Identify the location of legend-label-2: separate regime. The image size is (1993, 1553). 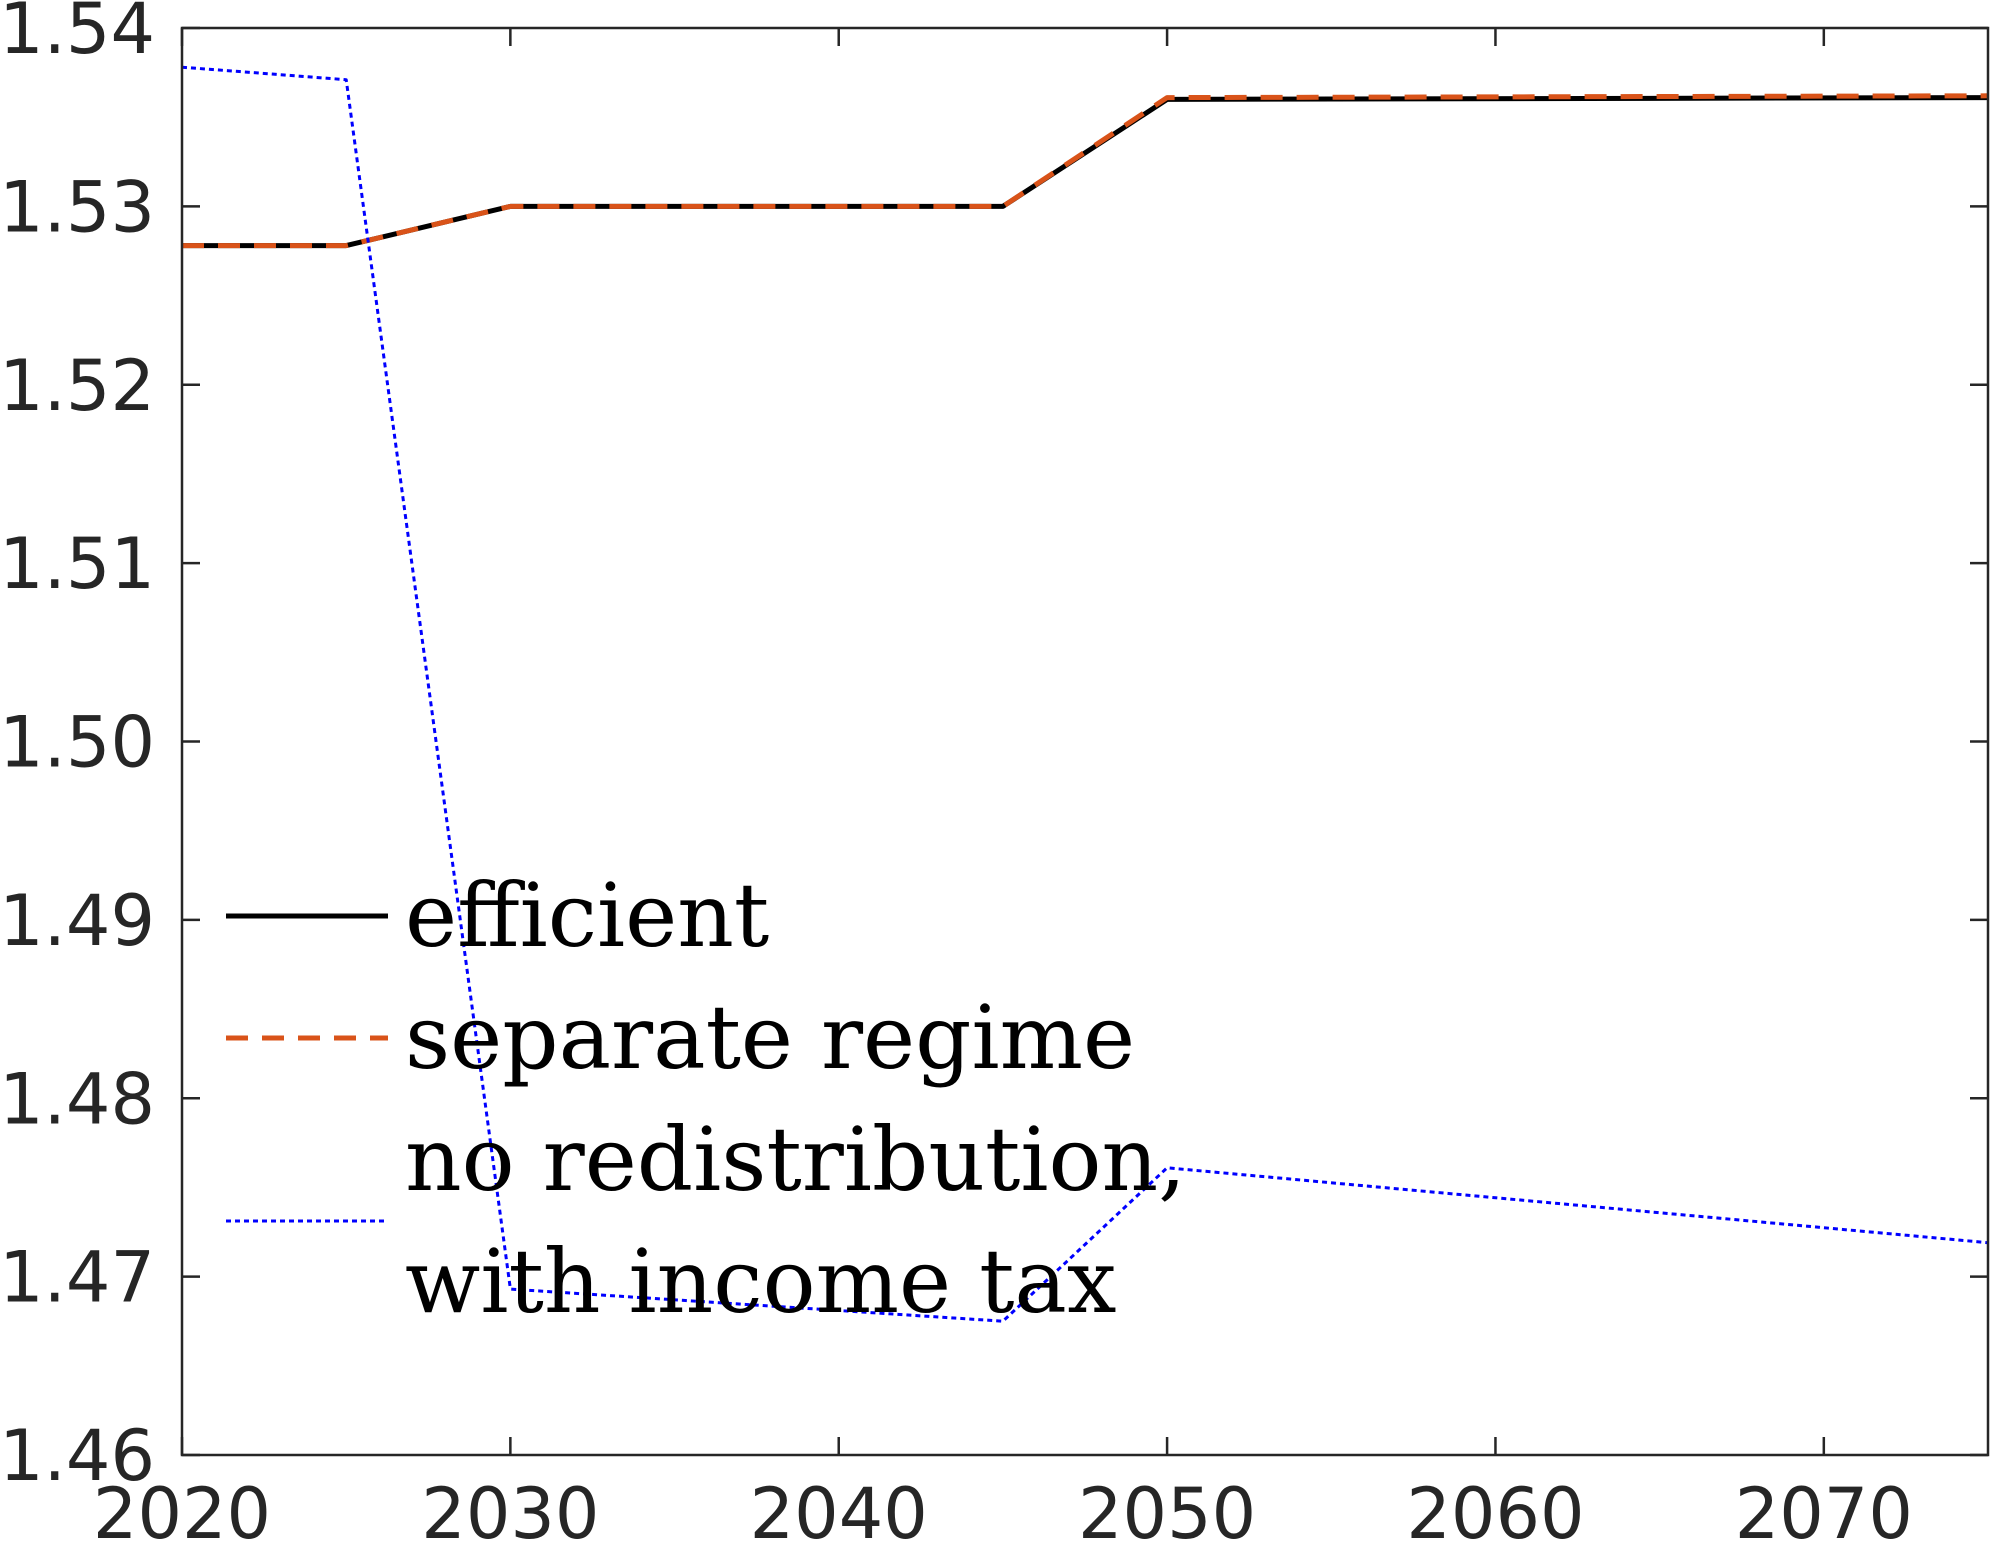
(770, 1037).